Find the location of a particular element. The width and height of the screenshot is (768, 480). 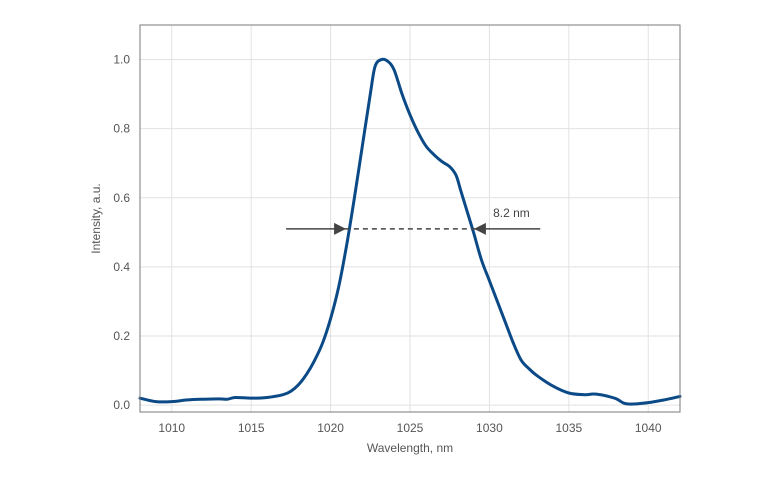

annotation-layer: 8.2 nm is located at coordinates (413, 220).